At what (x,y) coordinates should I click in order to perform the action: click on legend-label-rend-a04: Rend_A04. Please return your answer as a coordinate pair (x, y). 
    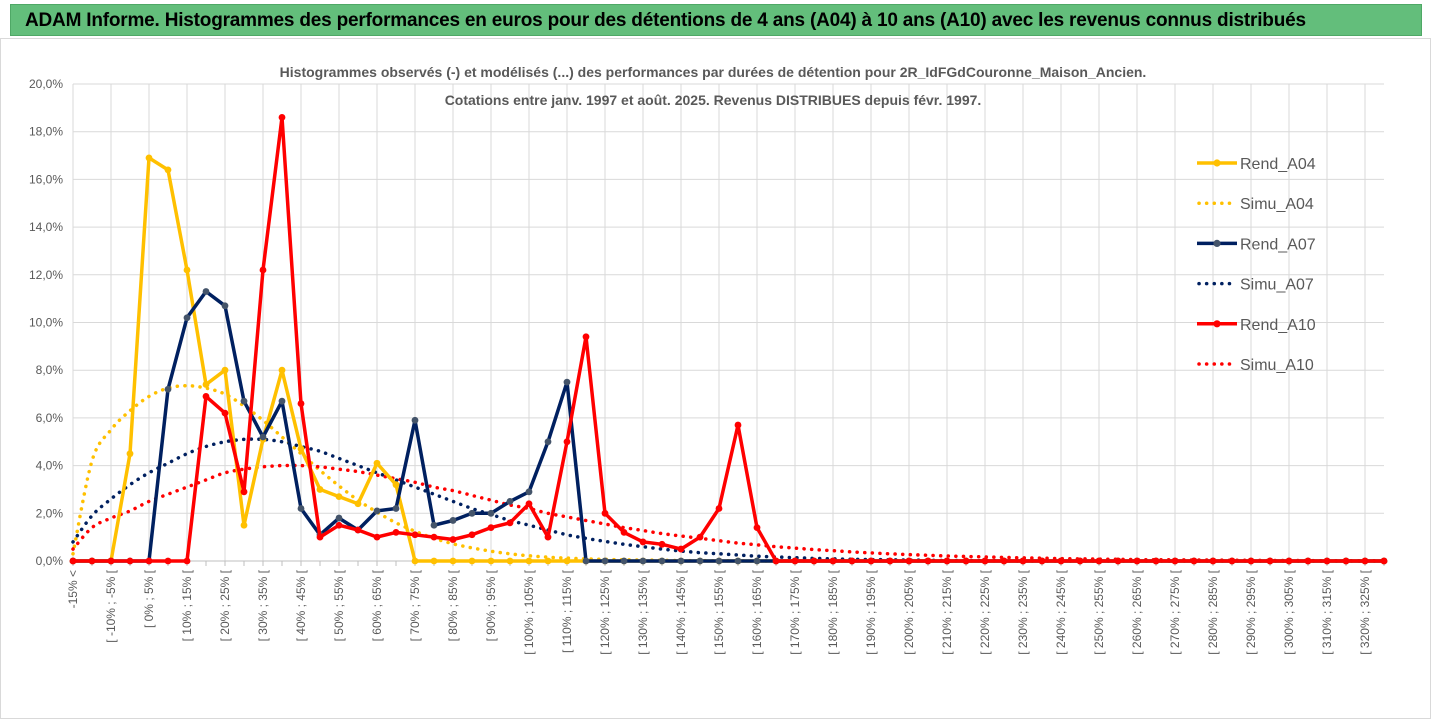
    Looking at the image, I should click on (1278, 164).